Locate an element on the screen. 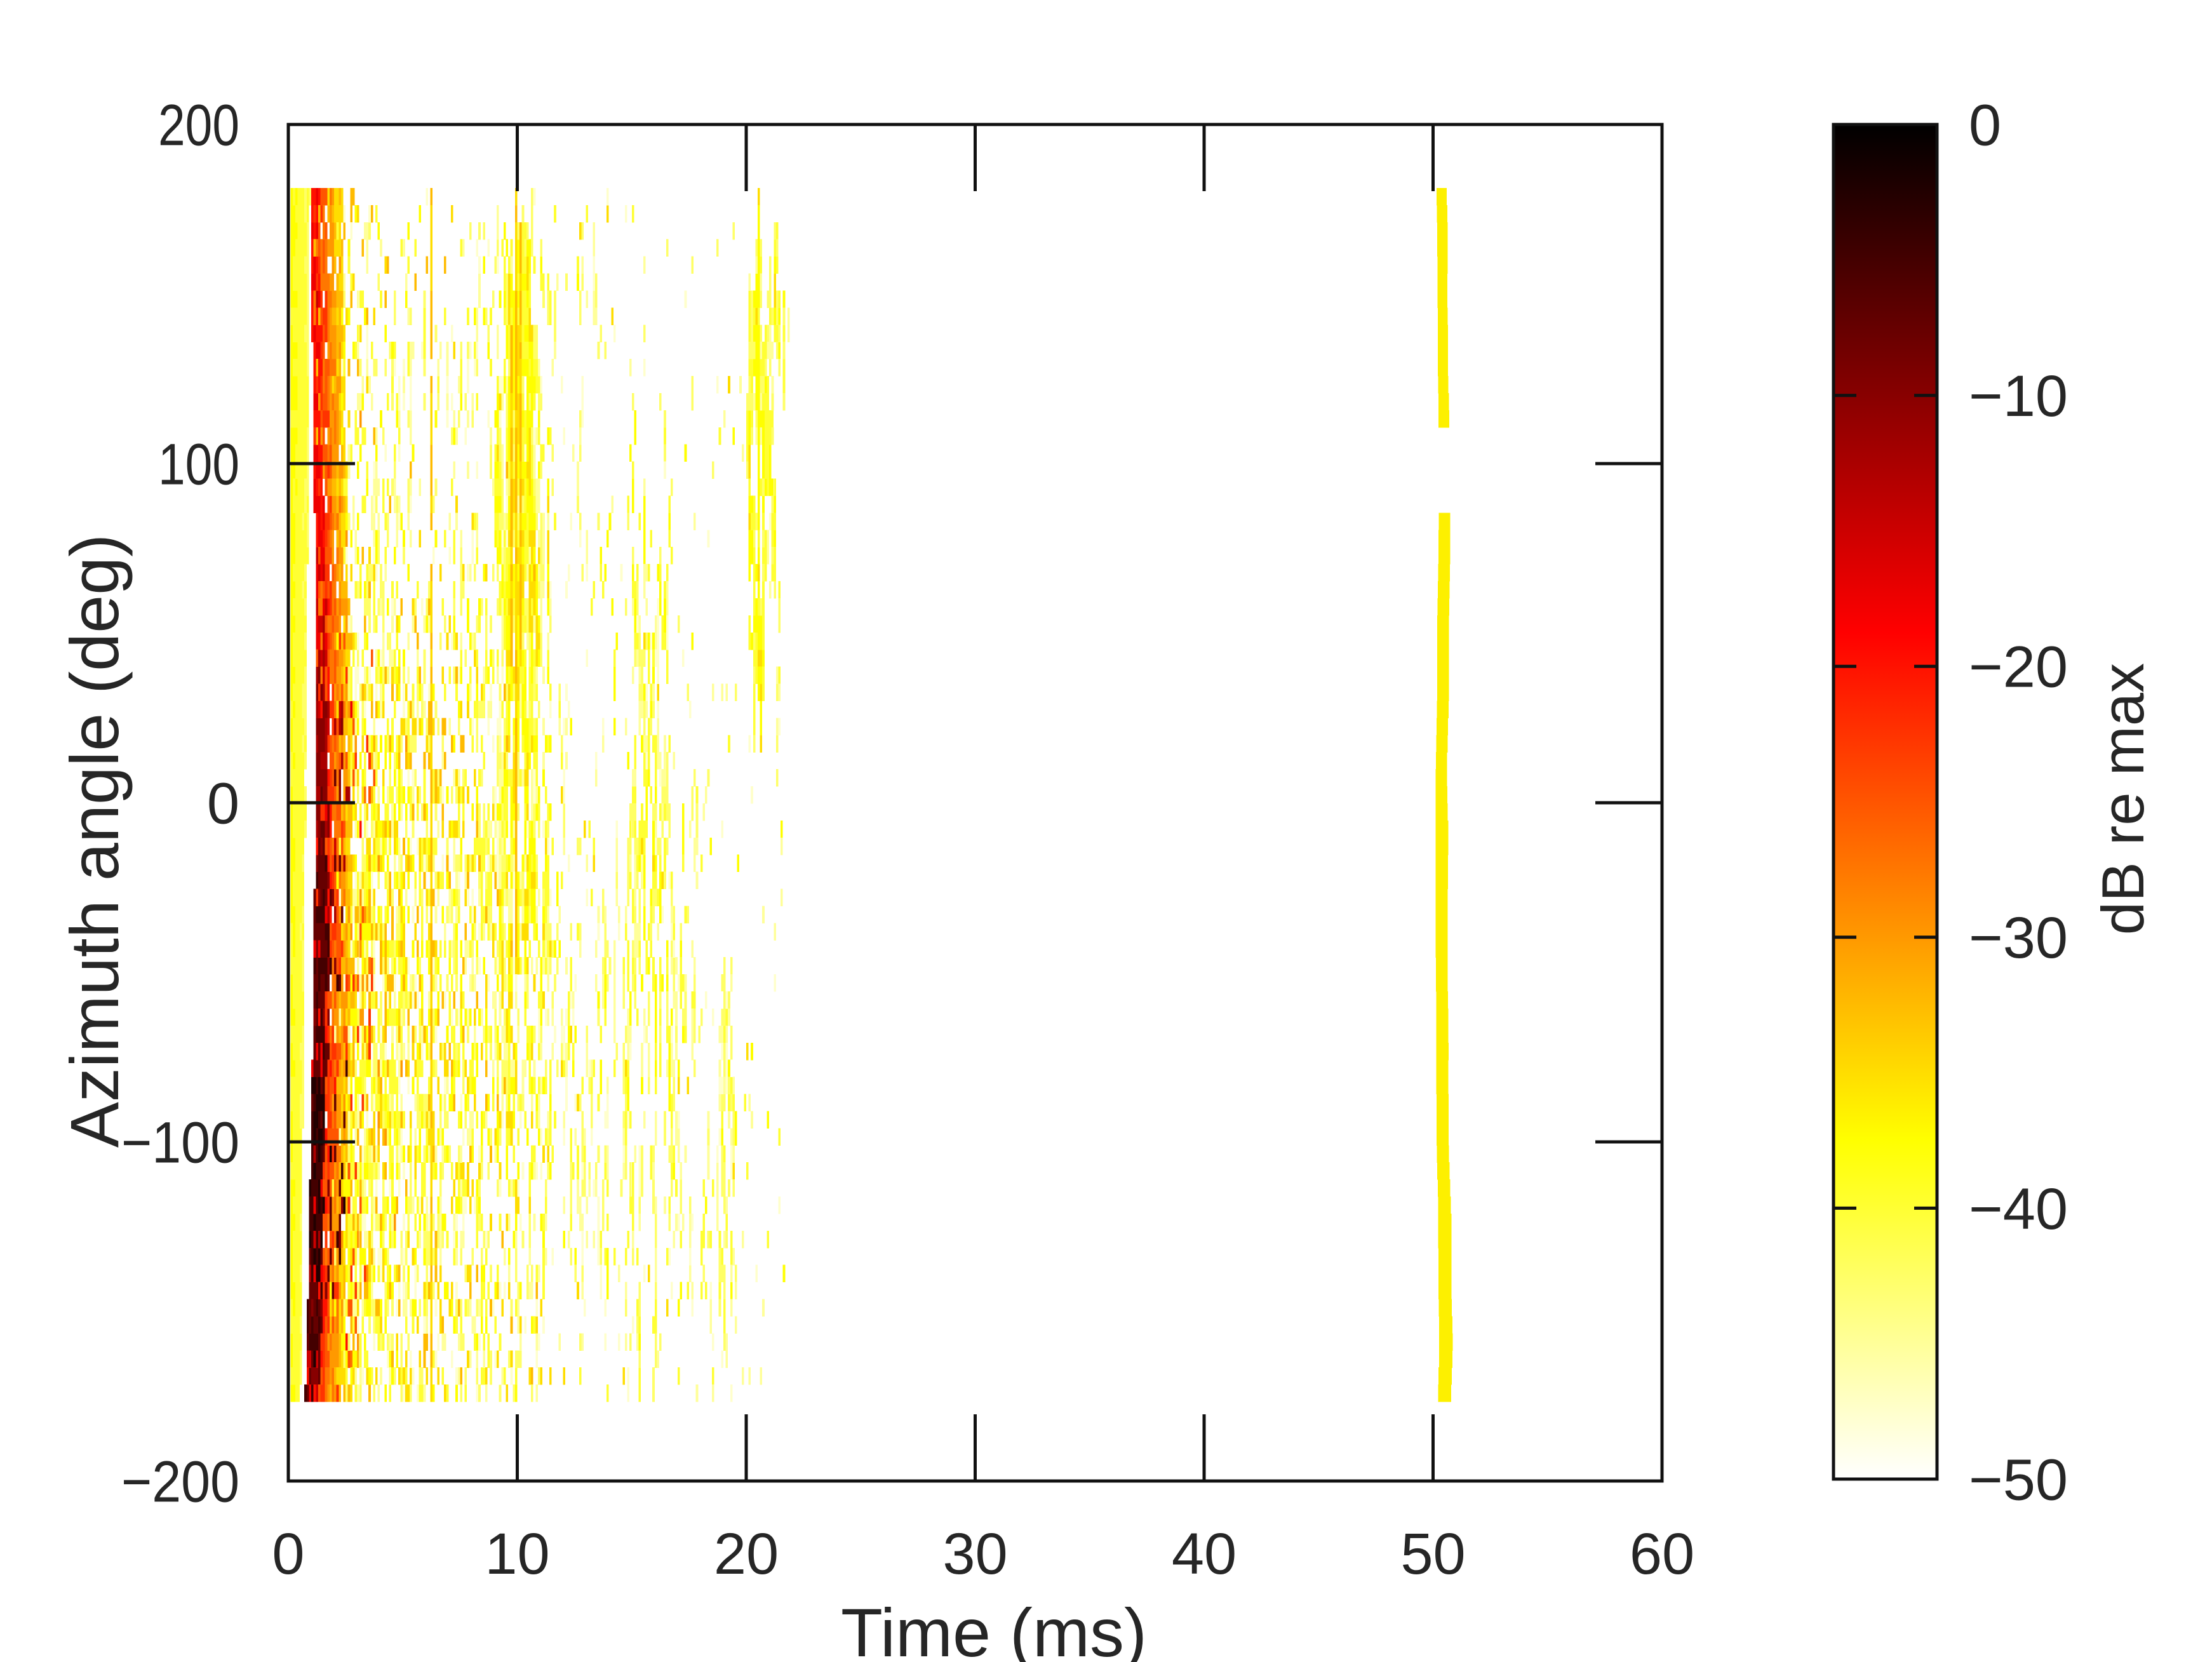  svg-text: 100 is located at coordinates (198, 464).